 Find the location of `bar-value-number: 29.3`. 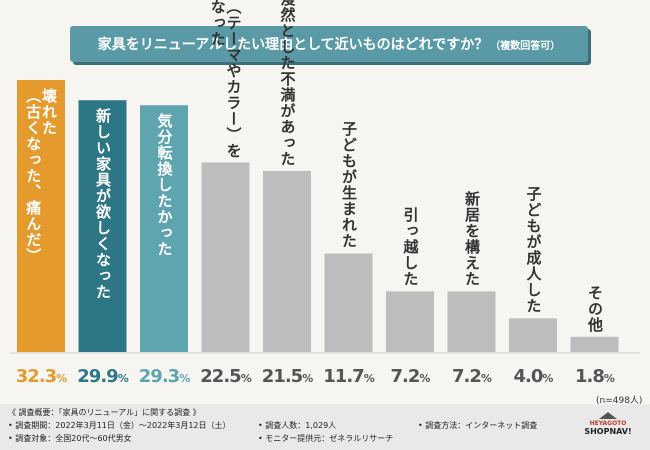

bar-value-number: 29.3 is located at coordinates (159, 376).